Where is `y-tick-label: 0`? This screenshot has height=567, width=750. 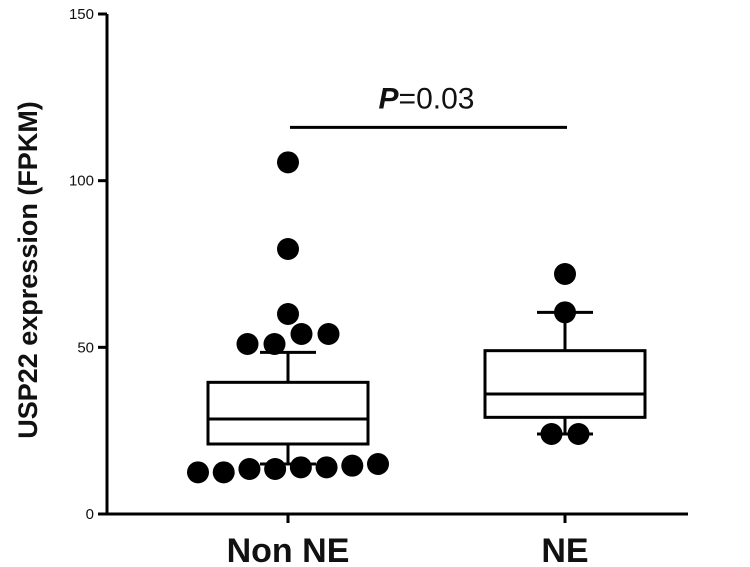 y-tick-label: 0 is located at coordinates (90, 514).